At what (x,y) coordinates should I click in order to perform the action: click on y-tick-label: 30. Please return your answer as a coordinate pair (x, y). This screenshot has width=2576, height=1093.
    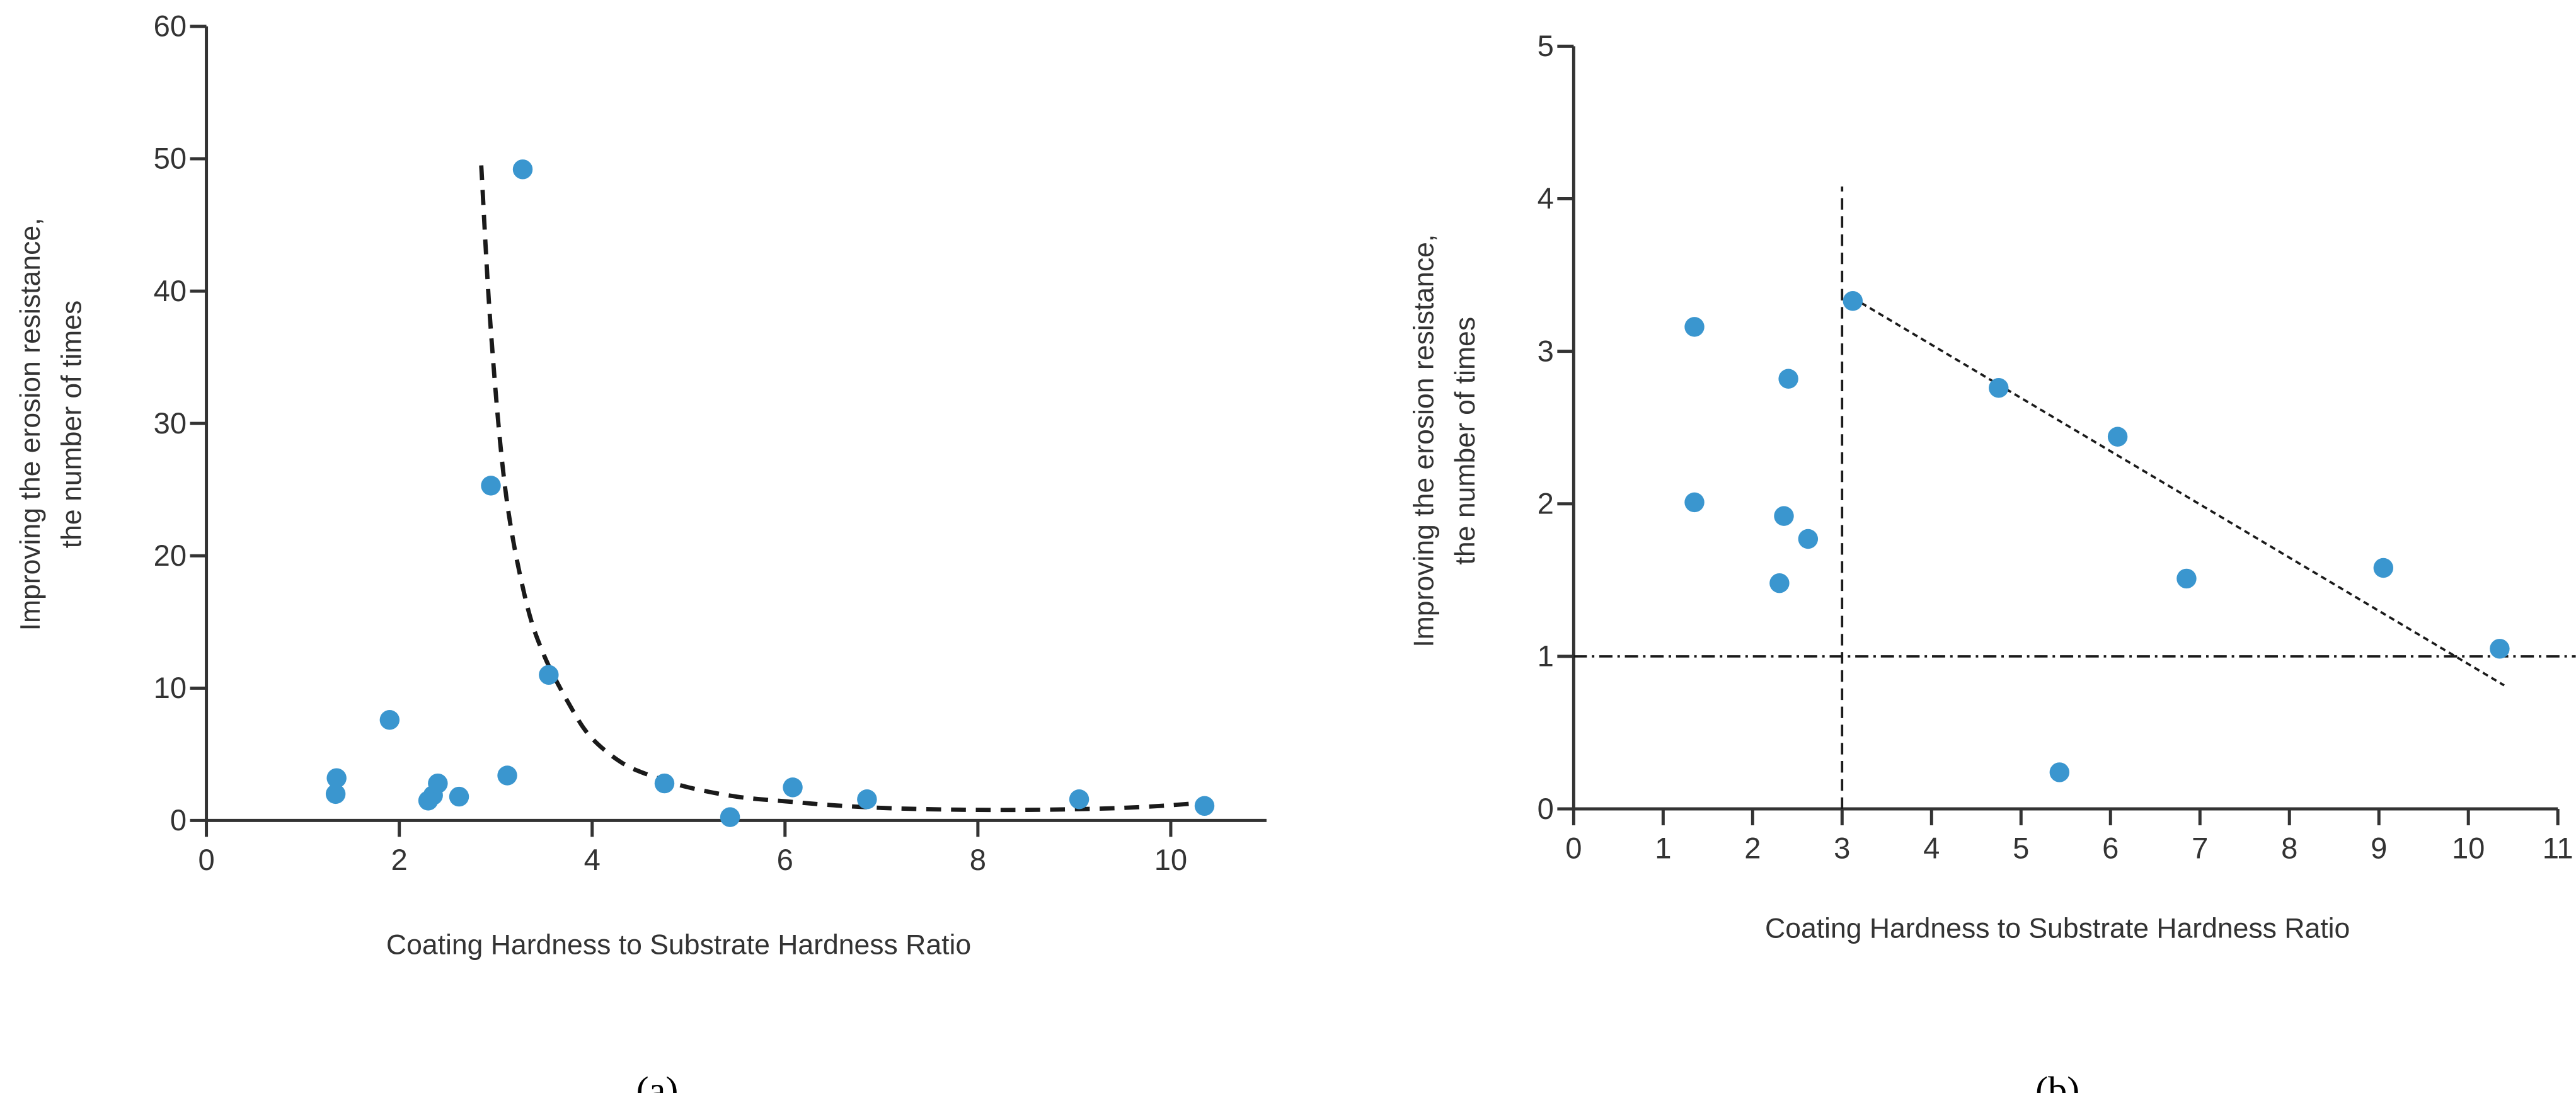
    Looking at the image, I should click on (170, 423).